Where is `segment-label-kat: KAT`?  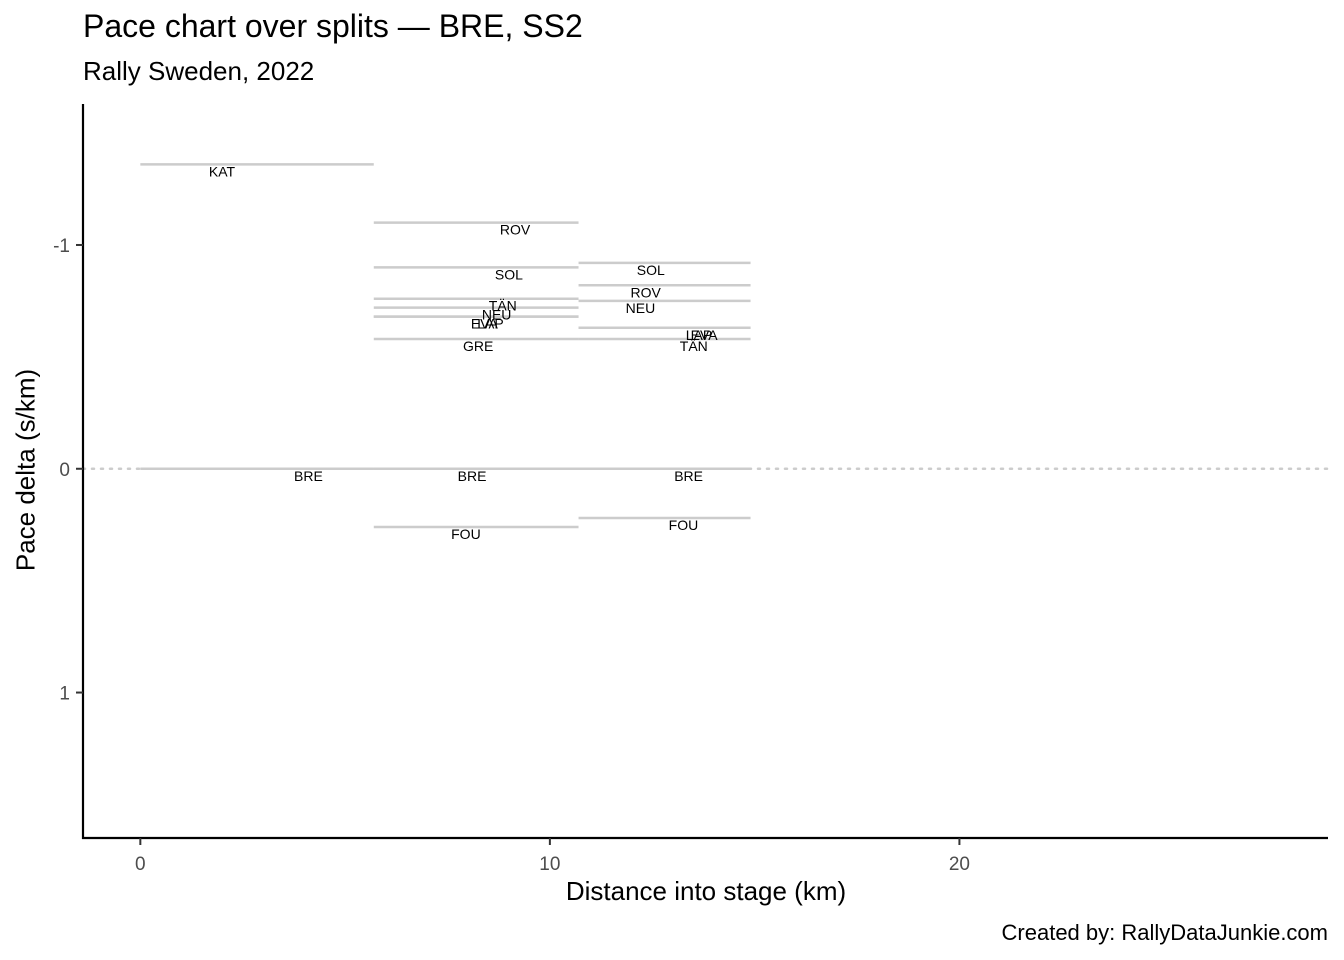
segment-label-kat: KAT is located at coordinates (222, 171).